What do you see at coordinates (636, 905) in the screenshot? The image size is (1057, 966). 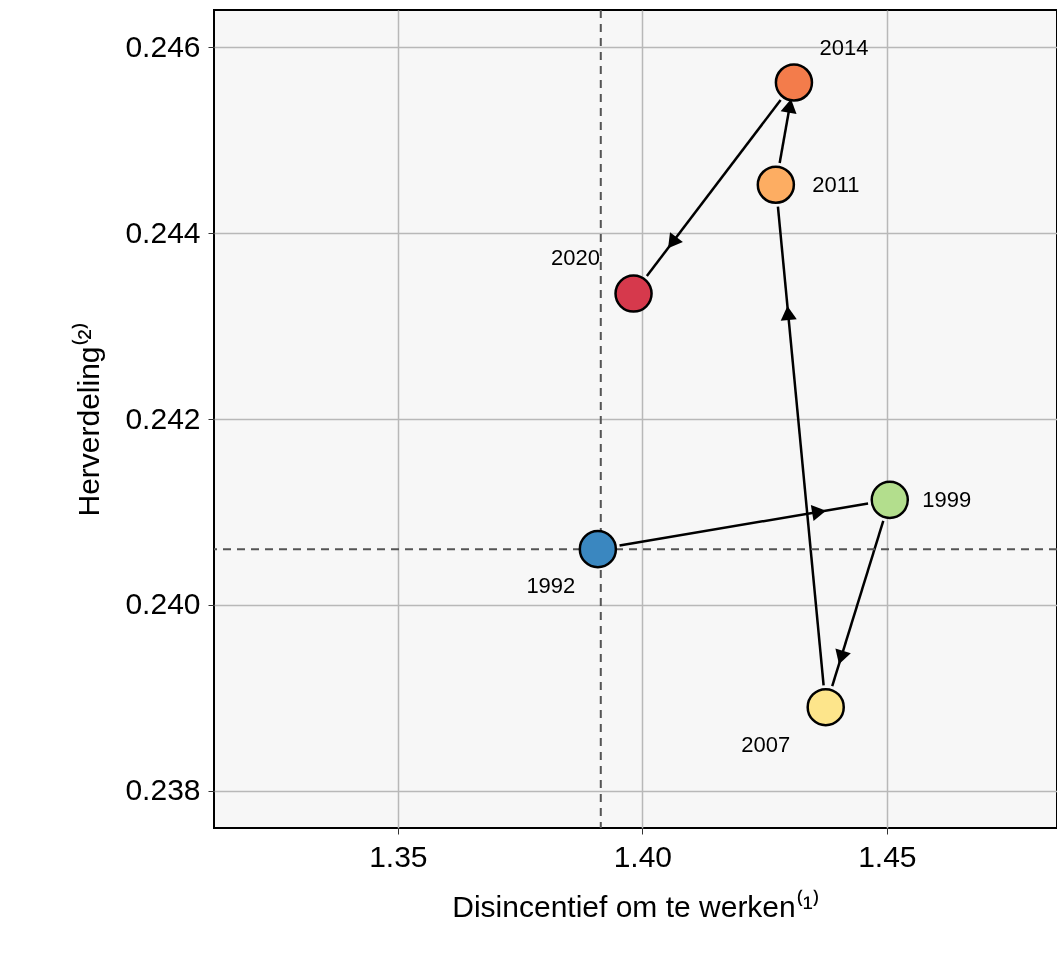 I see `x-axis-title: Disincentief om te werken⁽¹⁾` at bounding box center [636, 905].